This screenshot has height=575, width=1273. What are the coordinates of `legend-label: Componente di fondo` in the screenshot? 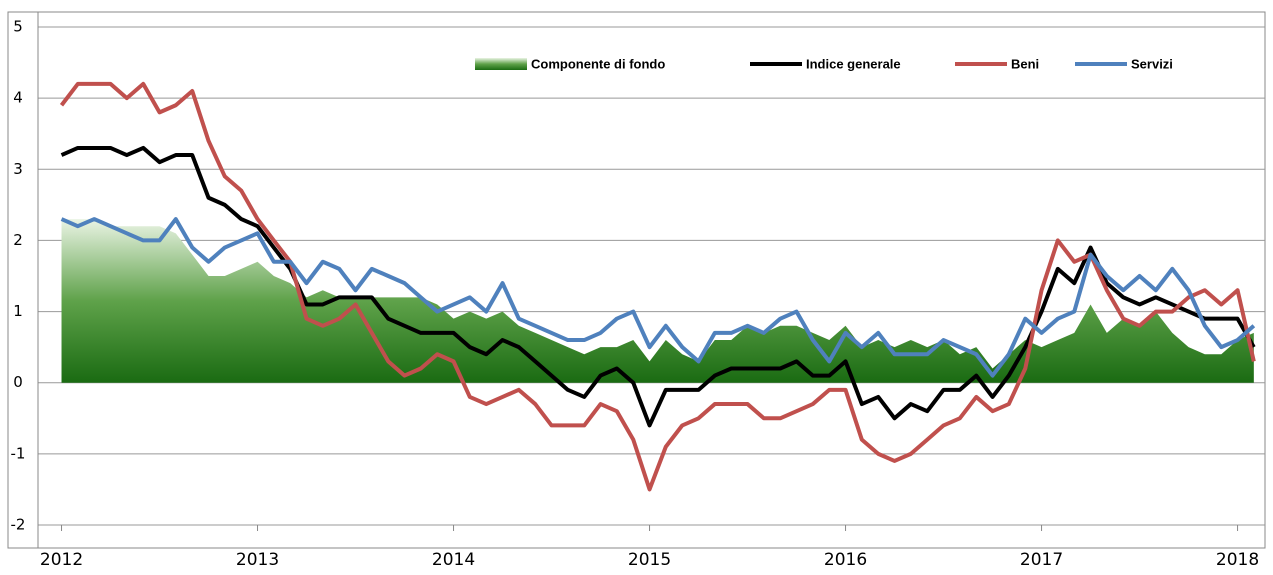 It's located at (598, 63).